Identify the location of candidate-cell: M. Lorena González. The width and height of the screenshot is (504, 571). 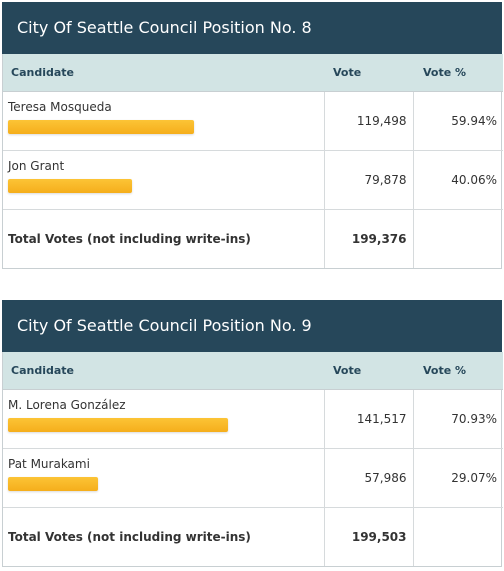
(164, 419).